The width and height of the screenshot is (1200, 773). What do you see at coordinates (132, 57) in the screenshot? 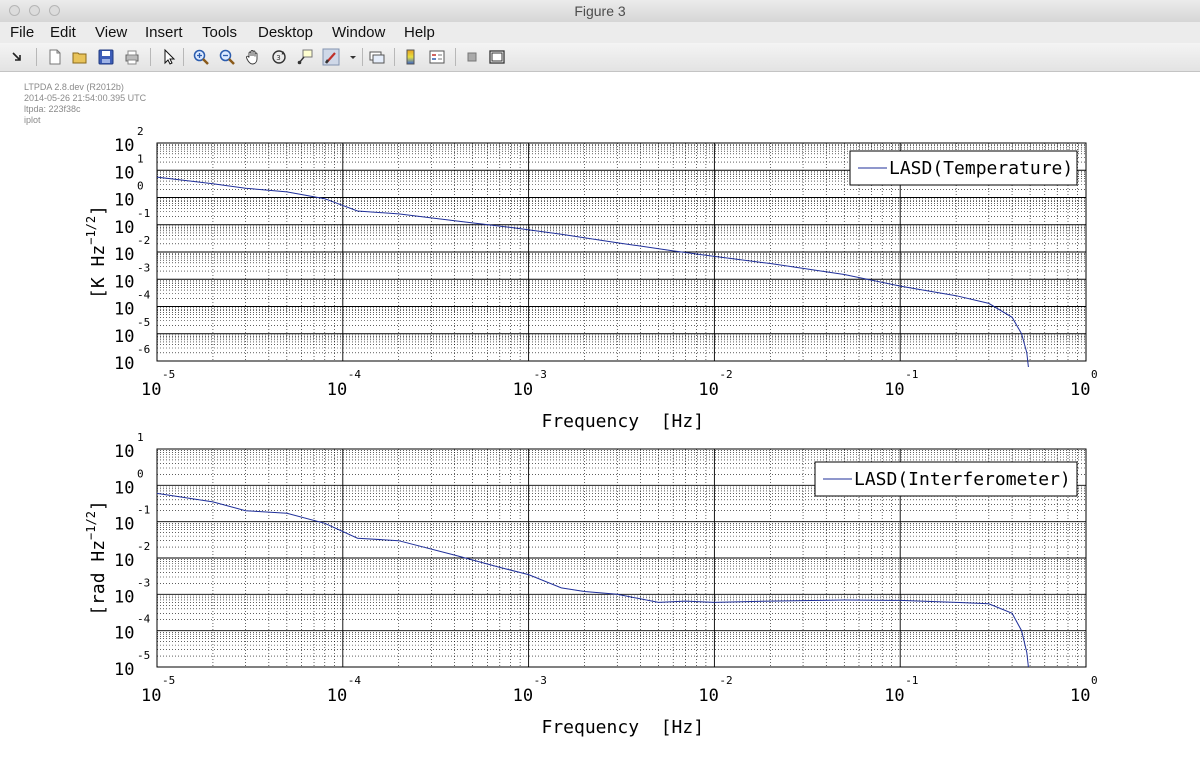
I see `print-icon` at bounding box center [132, 57].